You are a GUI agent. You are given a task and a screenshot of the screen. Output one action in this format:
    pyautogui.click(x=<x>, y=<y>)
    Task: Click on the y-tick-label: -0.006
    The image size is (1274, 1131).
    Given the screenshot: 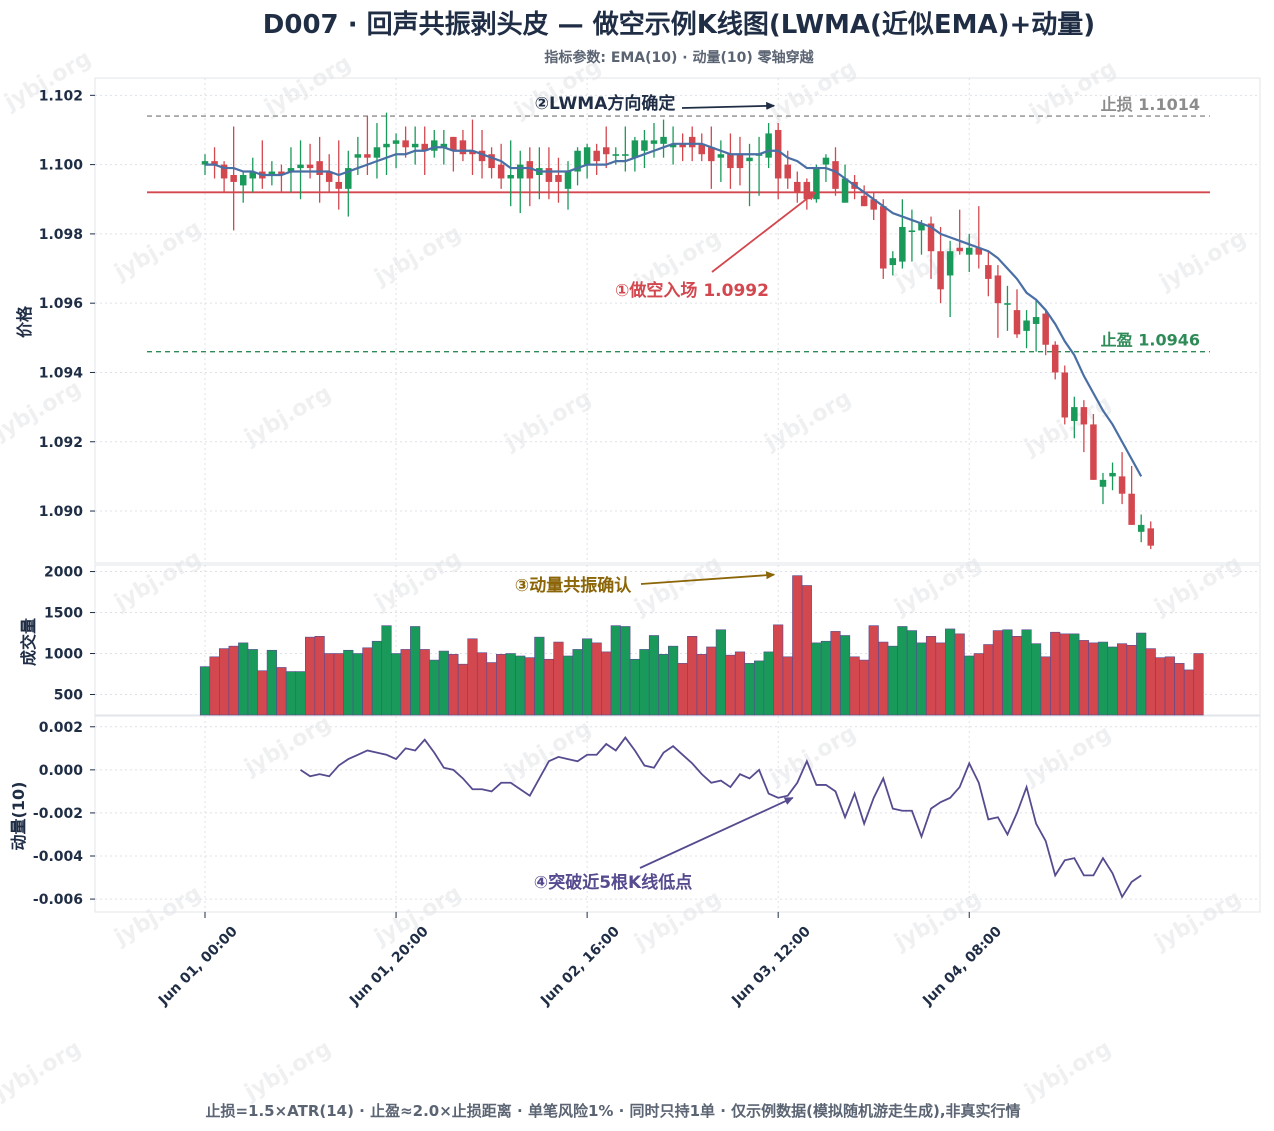 What is the action you would take?
    pyautogui.click(x=58, y=900)
    